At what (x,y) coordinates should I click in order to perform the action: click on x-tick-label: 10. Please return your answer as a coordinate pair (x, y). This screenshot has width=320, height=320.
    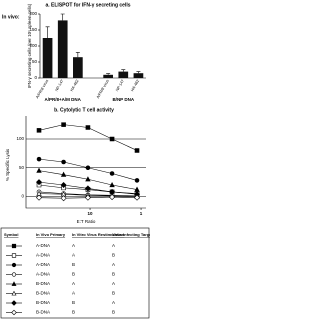
    Looking at the image, I should click on (91, 213).